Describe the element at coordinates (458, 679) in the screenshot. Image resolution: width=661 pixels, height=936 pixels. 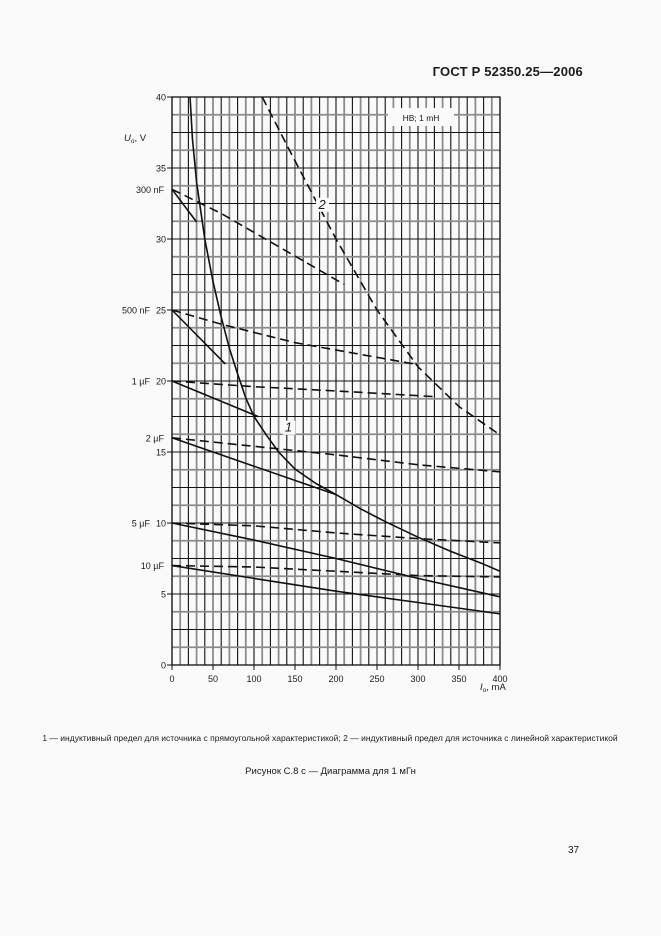
I see `x-tick-label: 350` at that location.